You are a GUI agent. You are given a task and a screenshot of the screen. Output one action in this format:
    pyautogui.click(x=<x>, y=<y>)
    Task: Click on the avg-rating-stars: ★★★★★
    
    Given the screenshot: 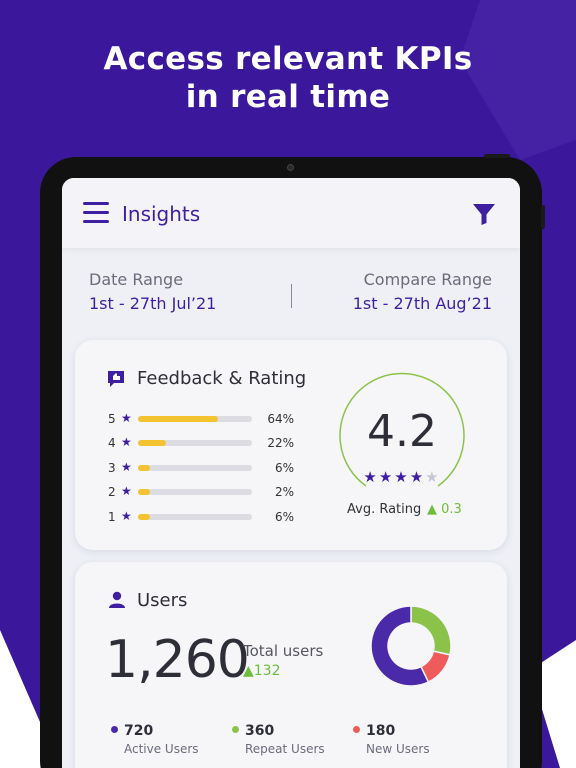 What is the action you would take?
    pyautogui.click(x=402, y=477)
    